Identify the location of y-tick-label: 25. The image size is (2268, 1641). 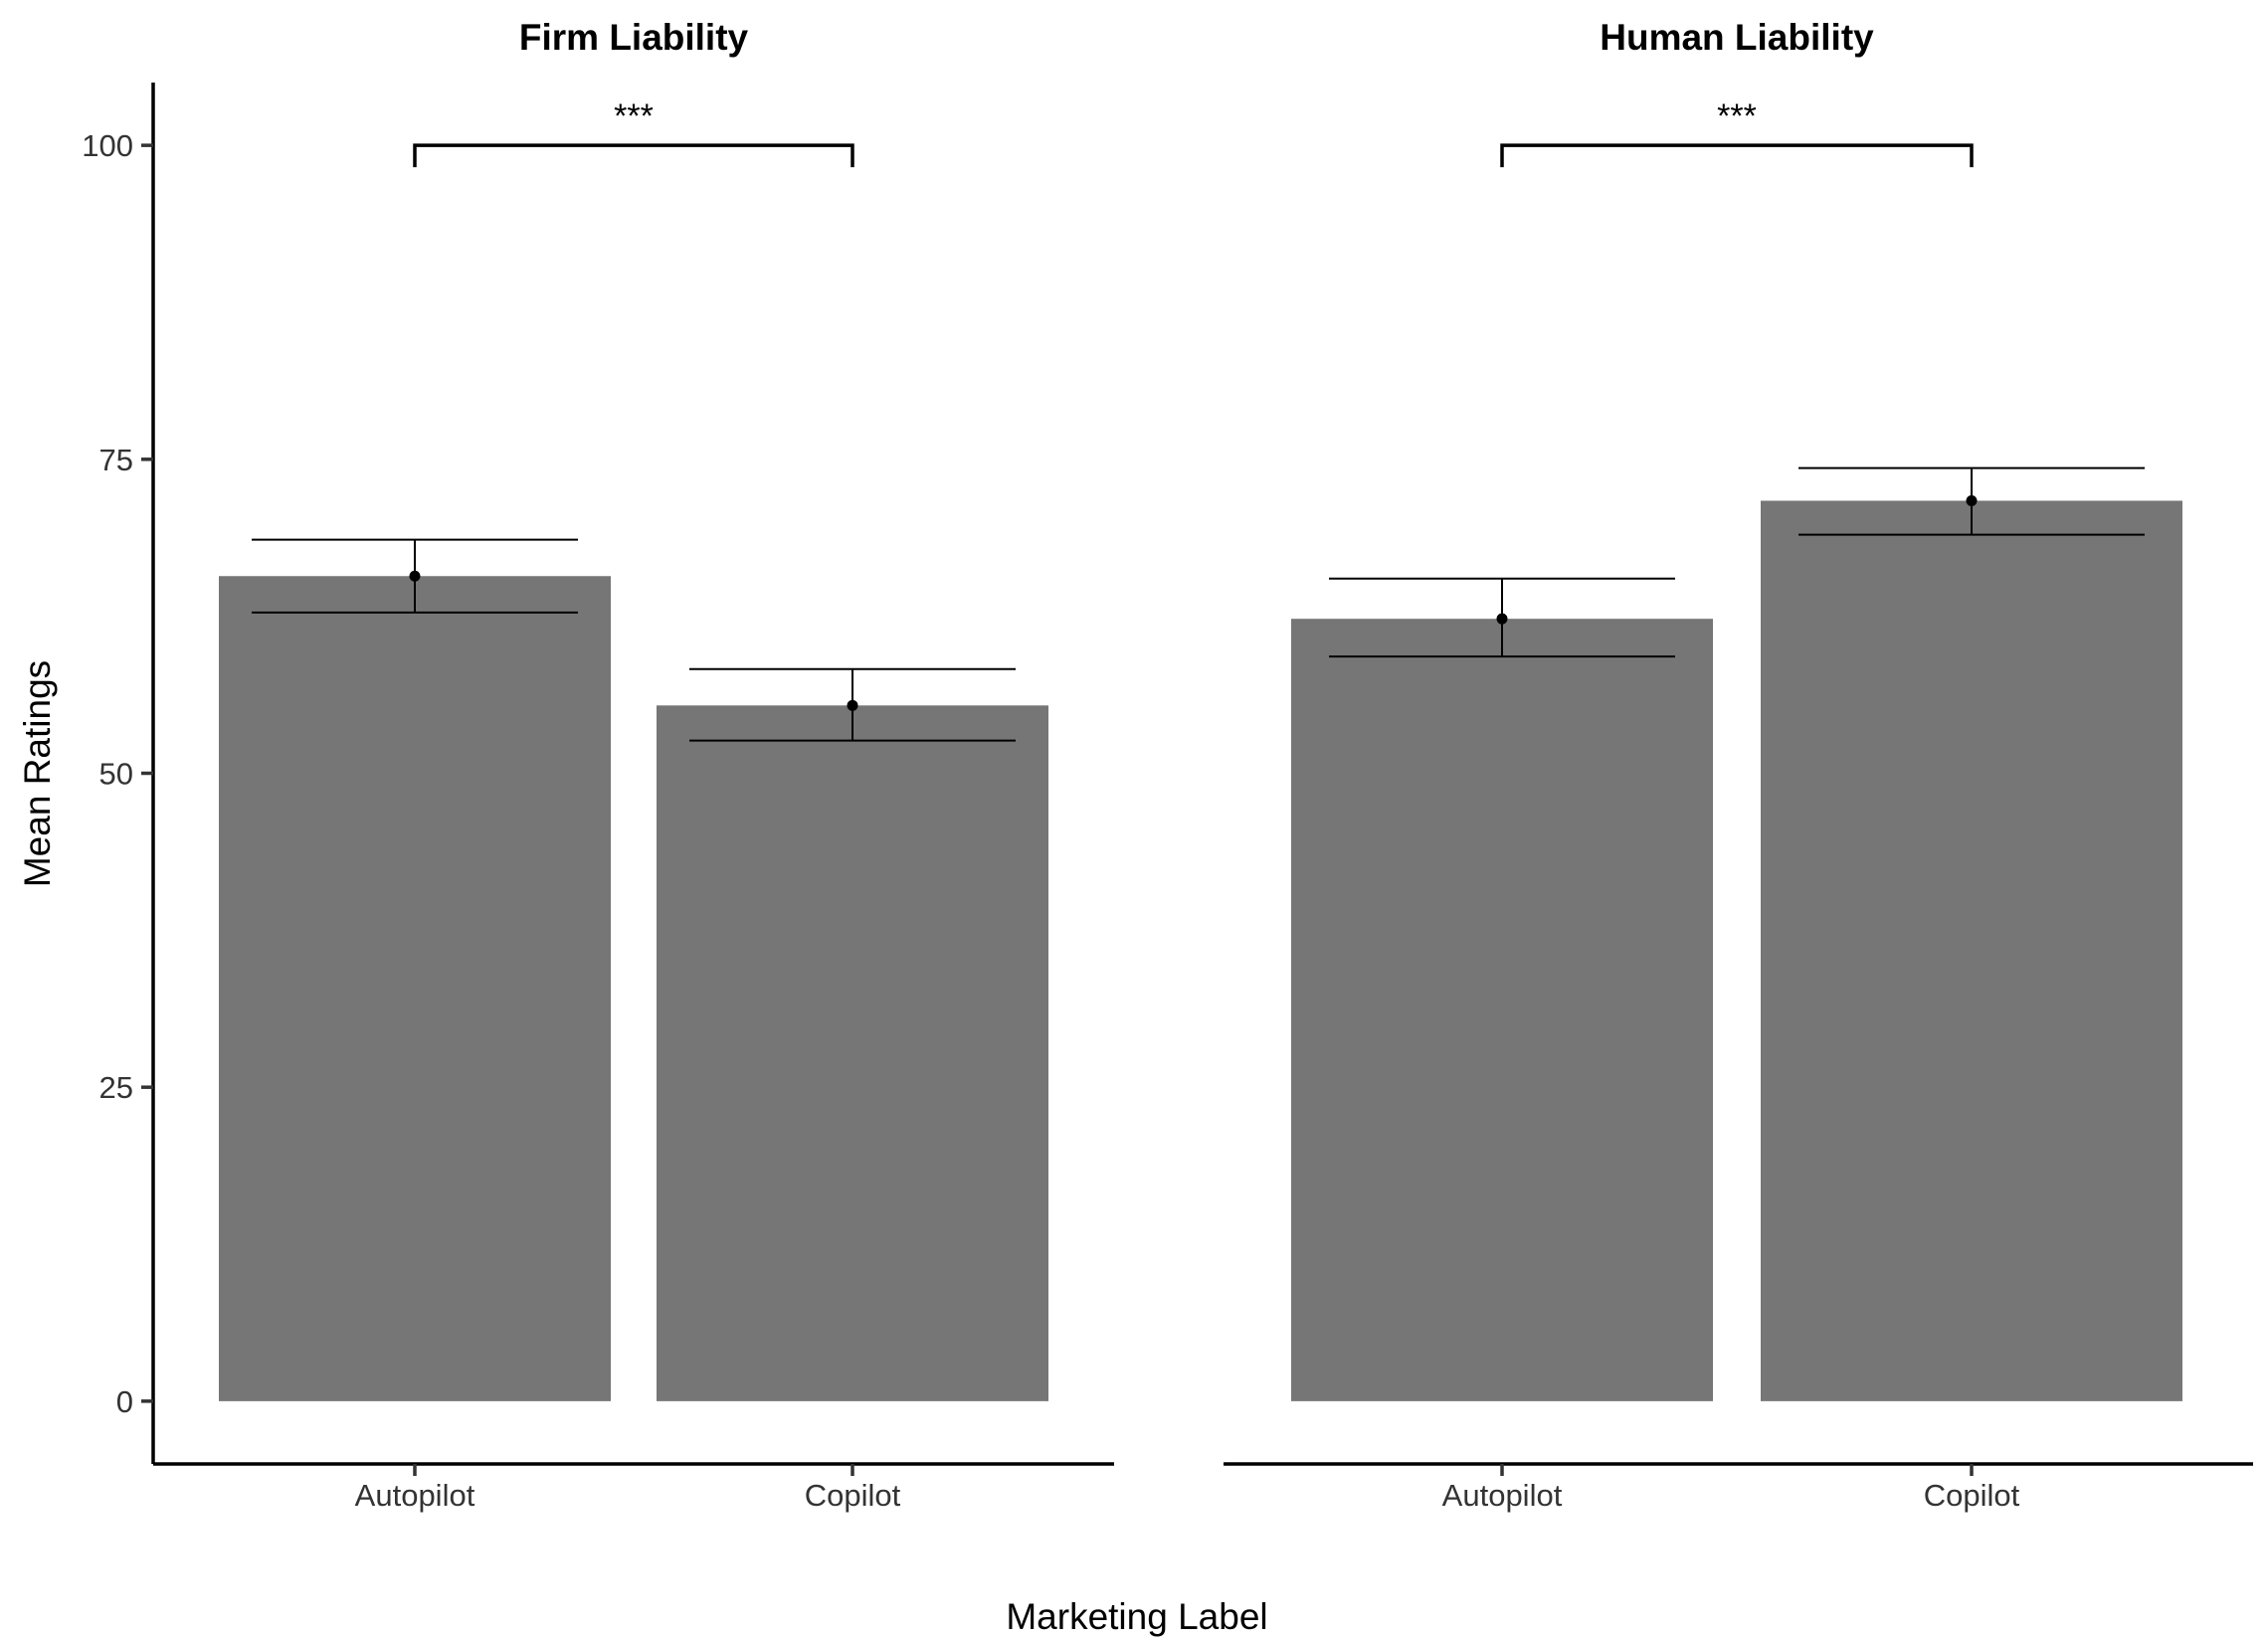
(116, 1087).